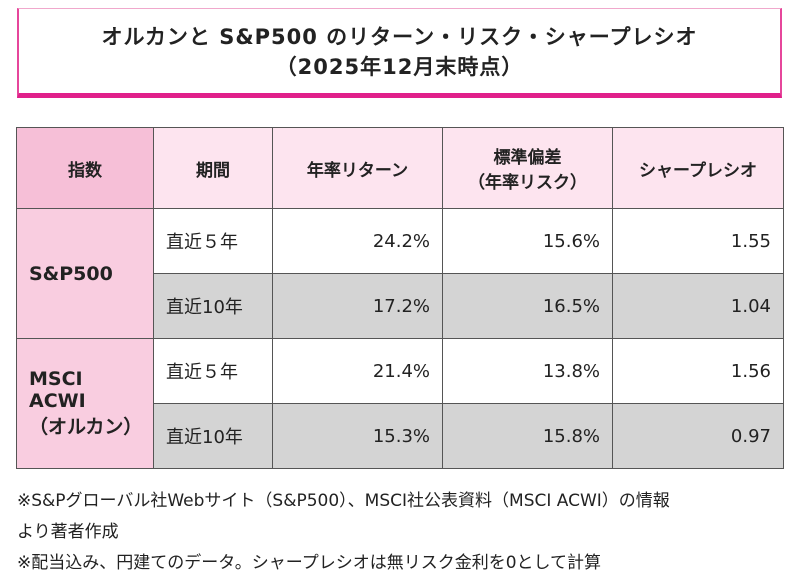  I want to click on header-cell: 期間, so click(213, 168).